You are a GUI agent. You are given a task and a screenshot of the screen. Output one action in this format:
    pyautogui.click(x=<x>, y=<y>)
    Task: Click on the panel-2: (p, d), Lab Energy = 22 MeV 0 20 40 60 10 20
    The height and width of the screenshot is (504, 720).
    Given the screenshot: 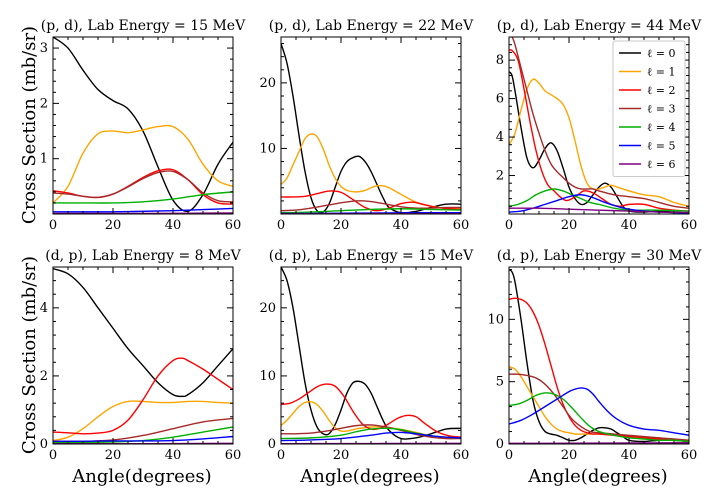 What is the action you would take?
    pyautogui.click(x=366, y=125)
    